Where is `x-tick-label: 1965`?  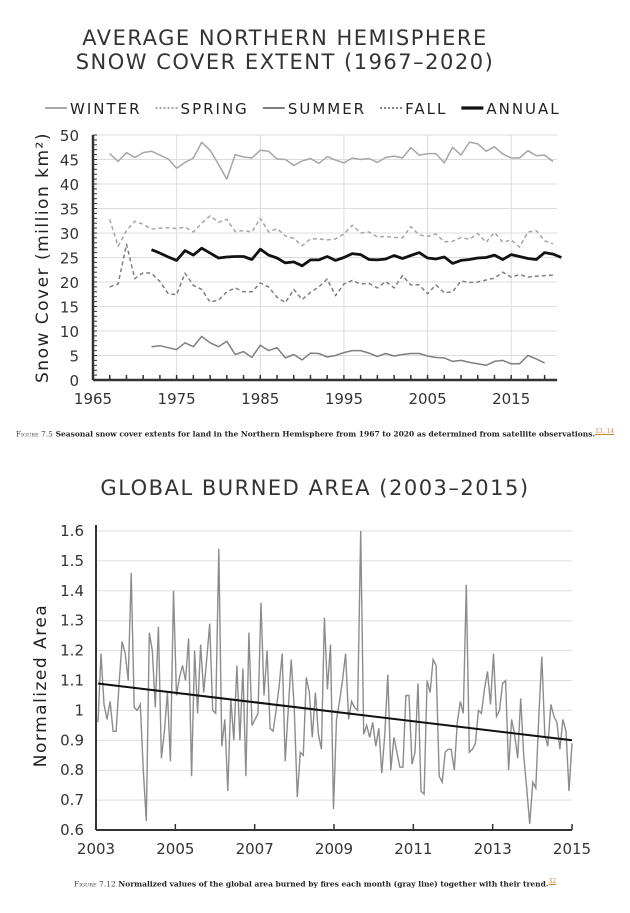 x-tick-label: 1965 is located at coordinates (93, 399).